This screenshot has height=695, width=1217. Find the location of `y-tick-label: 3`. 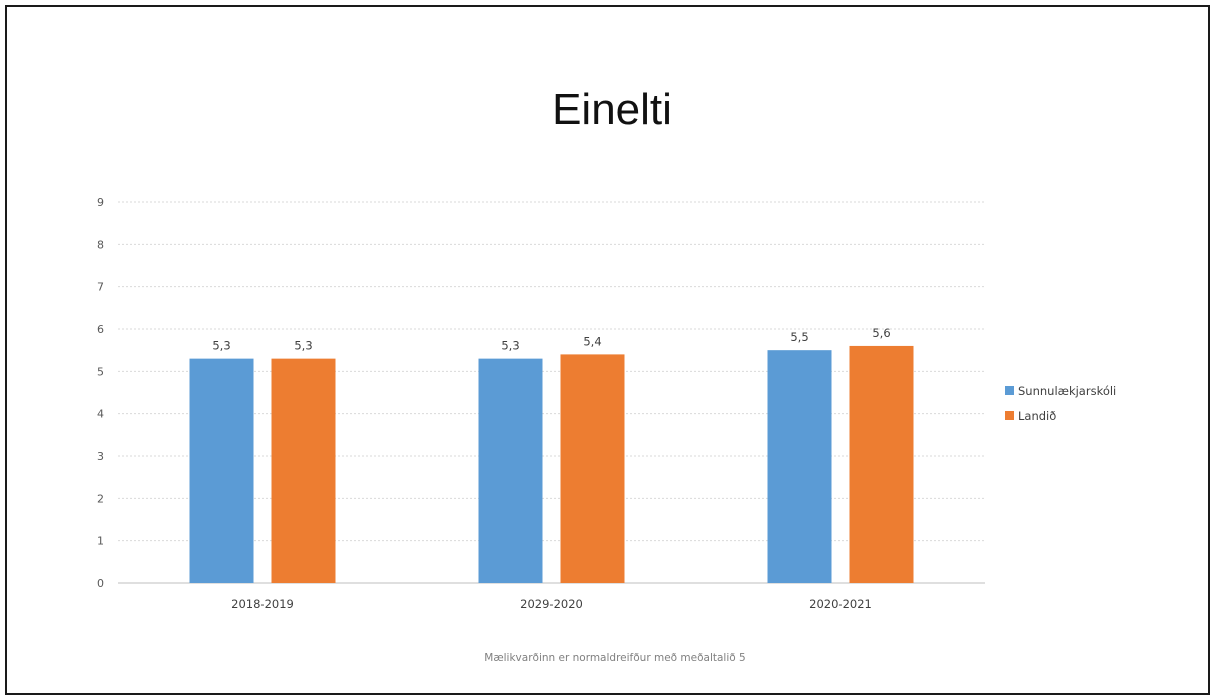

y-tick-label: 3 is located at coordinates (100, 456).